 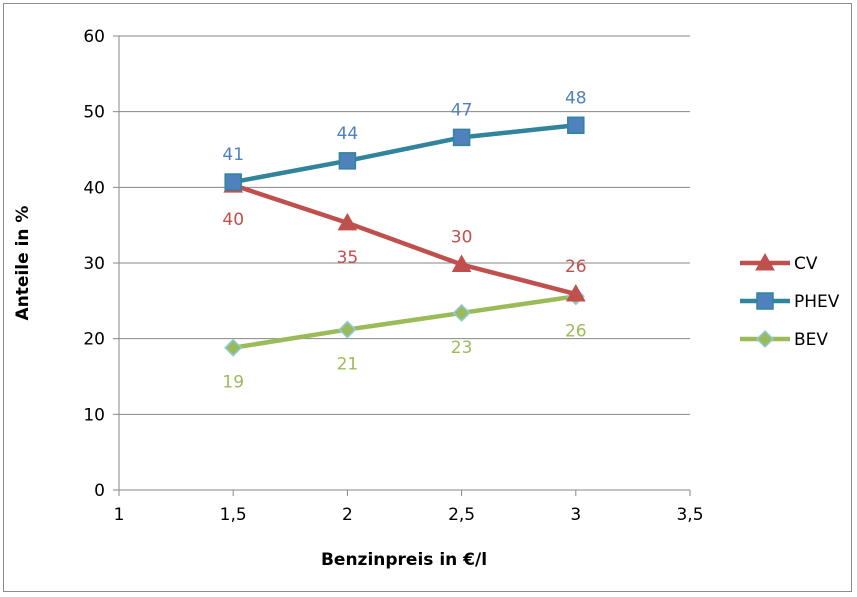 What do you see at coordinates (94, 113) in the screenshot?
I see `y-tick-label: 50` at bounding box center [94, 113].